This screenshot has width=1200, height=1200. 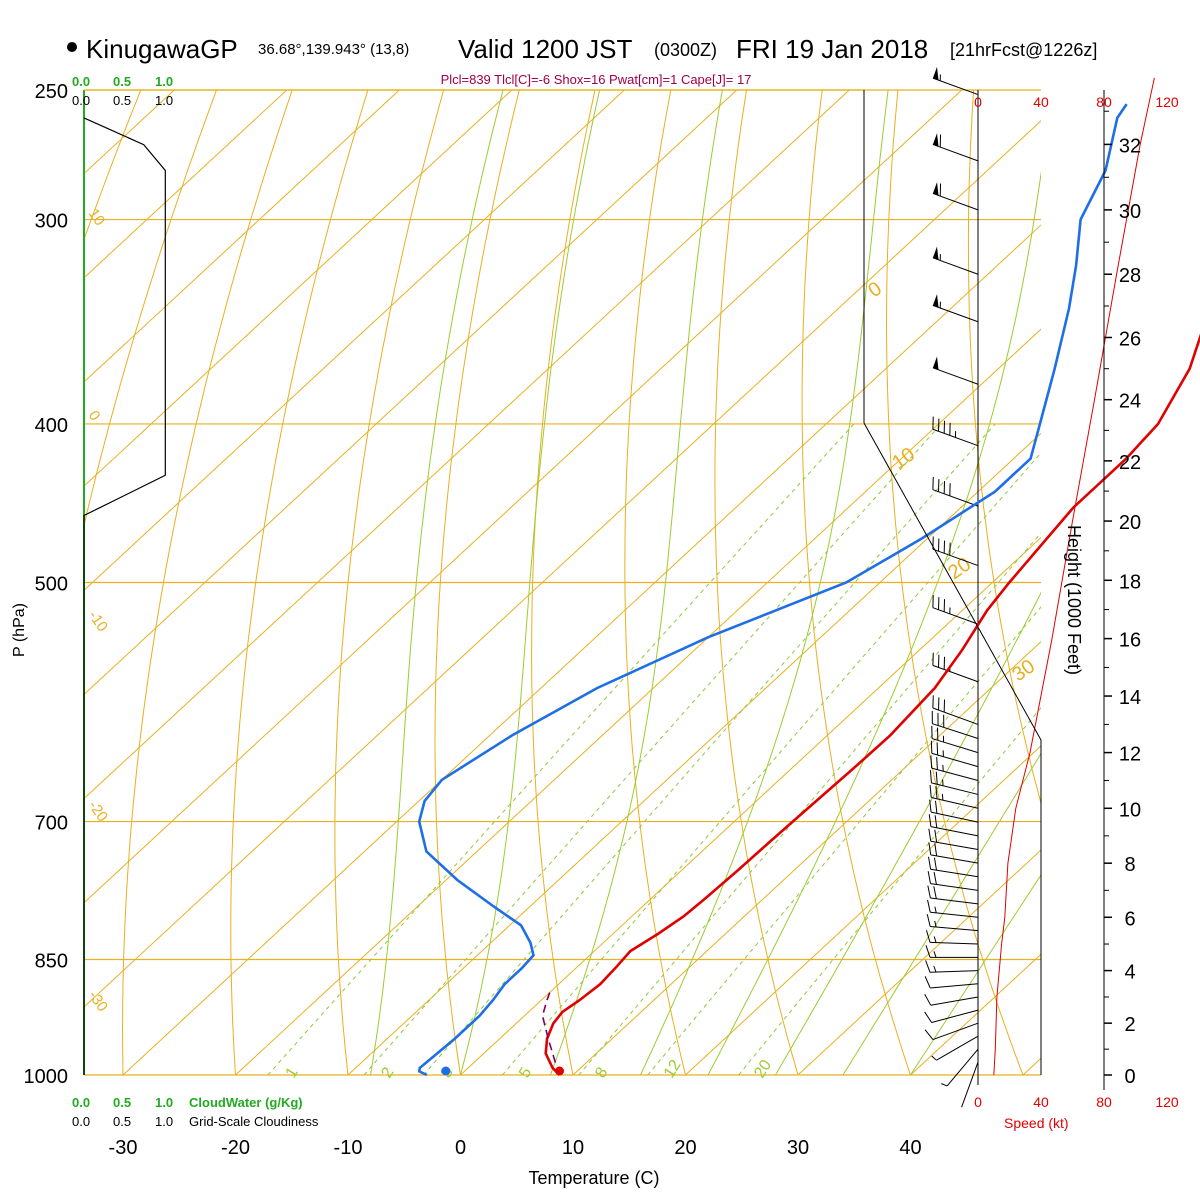 I want to click on height-tick-label-18: 18, so click(x=1130, y=582).